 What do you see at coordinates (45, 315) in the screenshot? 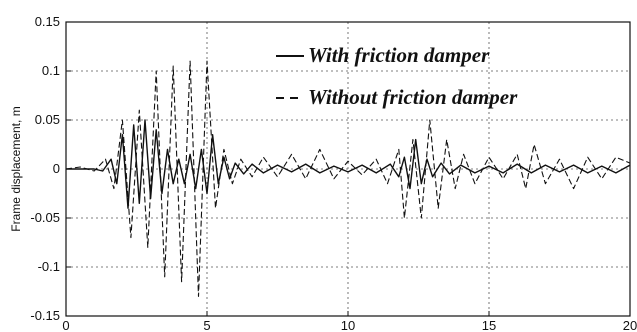
I see `y-tick-label: -0.15` at bounding box center [45, 315].